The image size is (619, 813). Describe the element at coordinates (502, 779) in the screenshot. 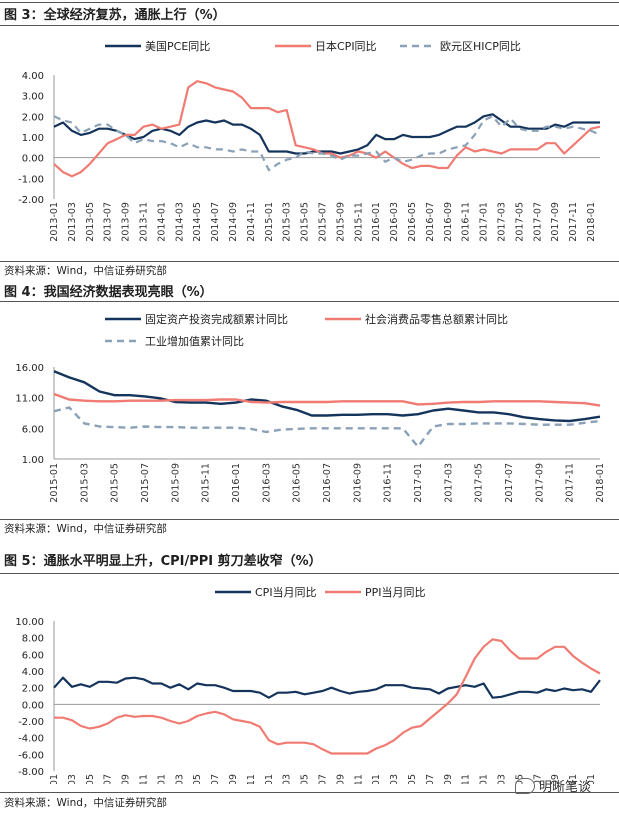

I see `x-tick-label: 2017-03` at that location.